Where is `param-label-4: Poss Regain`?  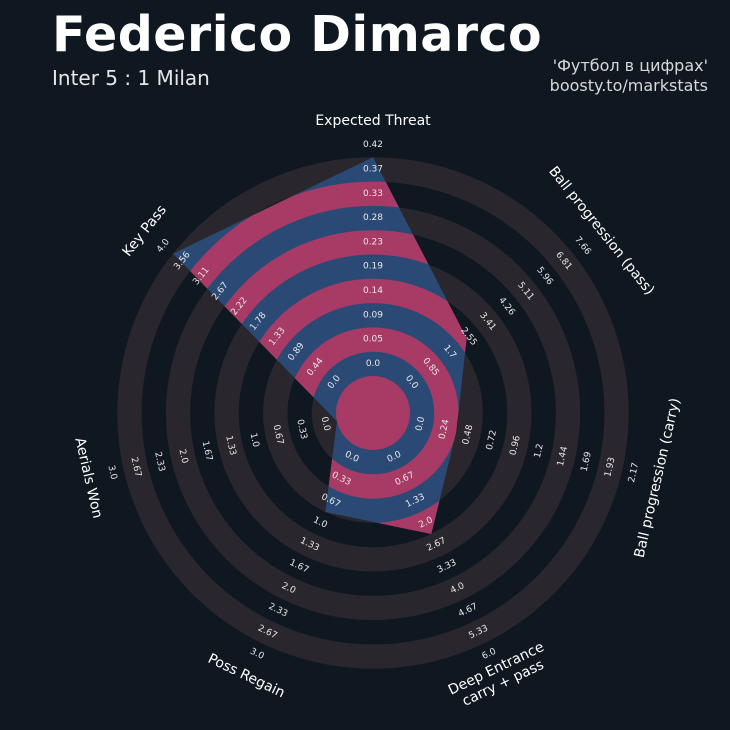
param-label-4: Poss Regain is located at coordinates (246, 676).